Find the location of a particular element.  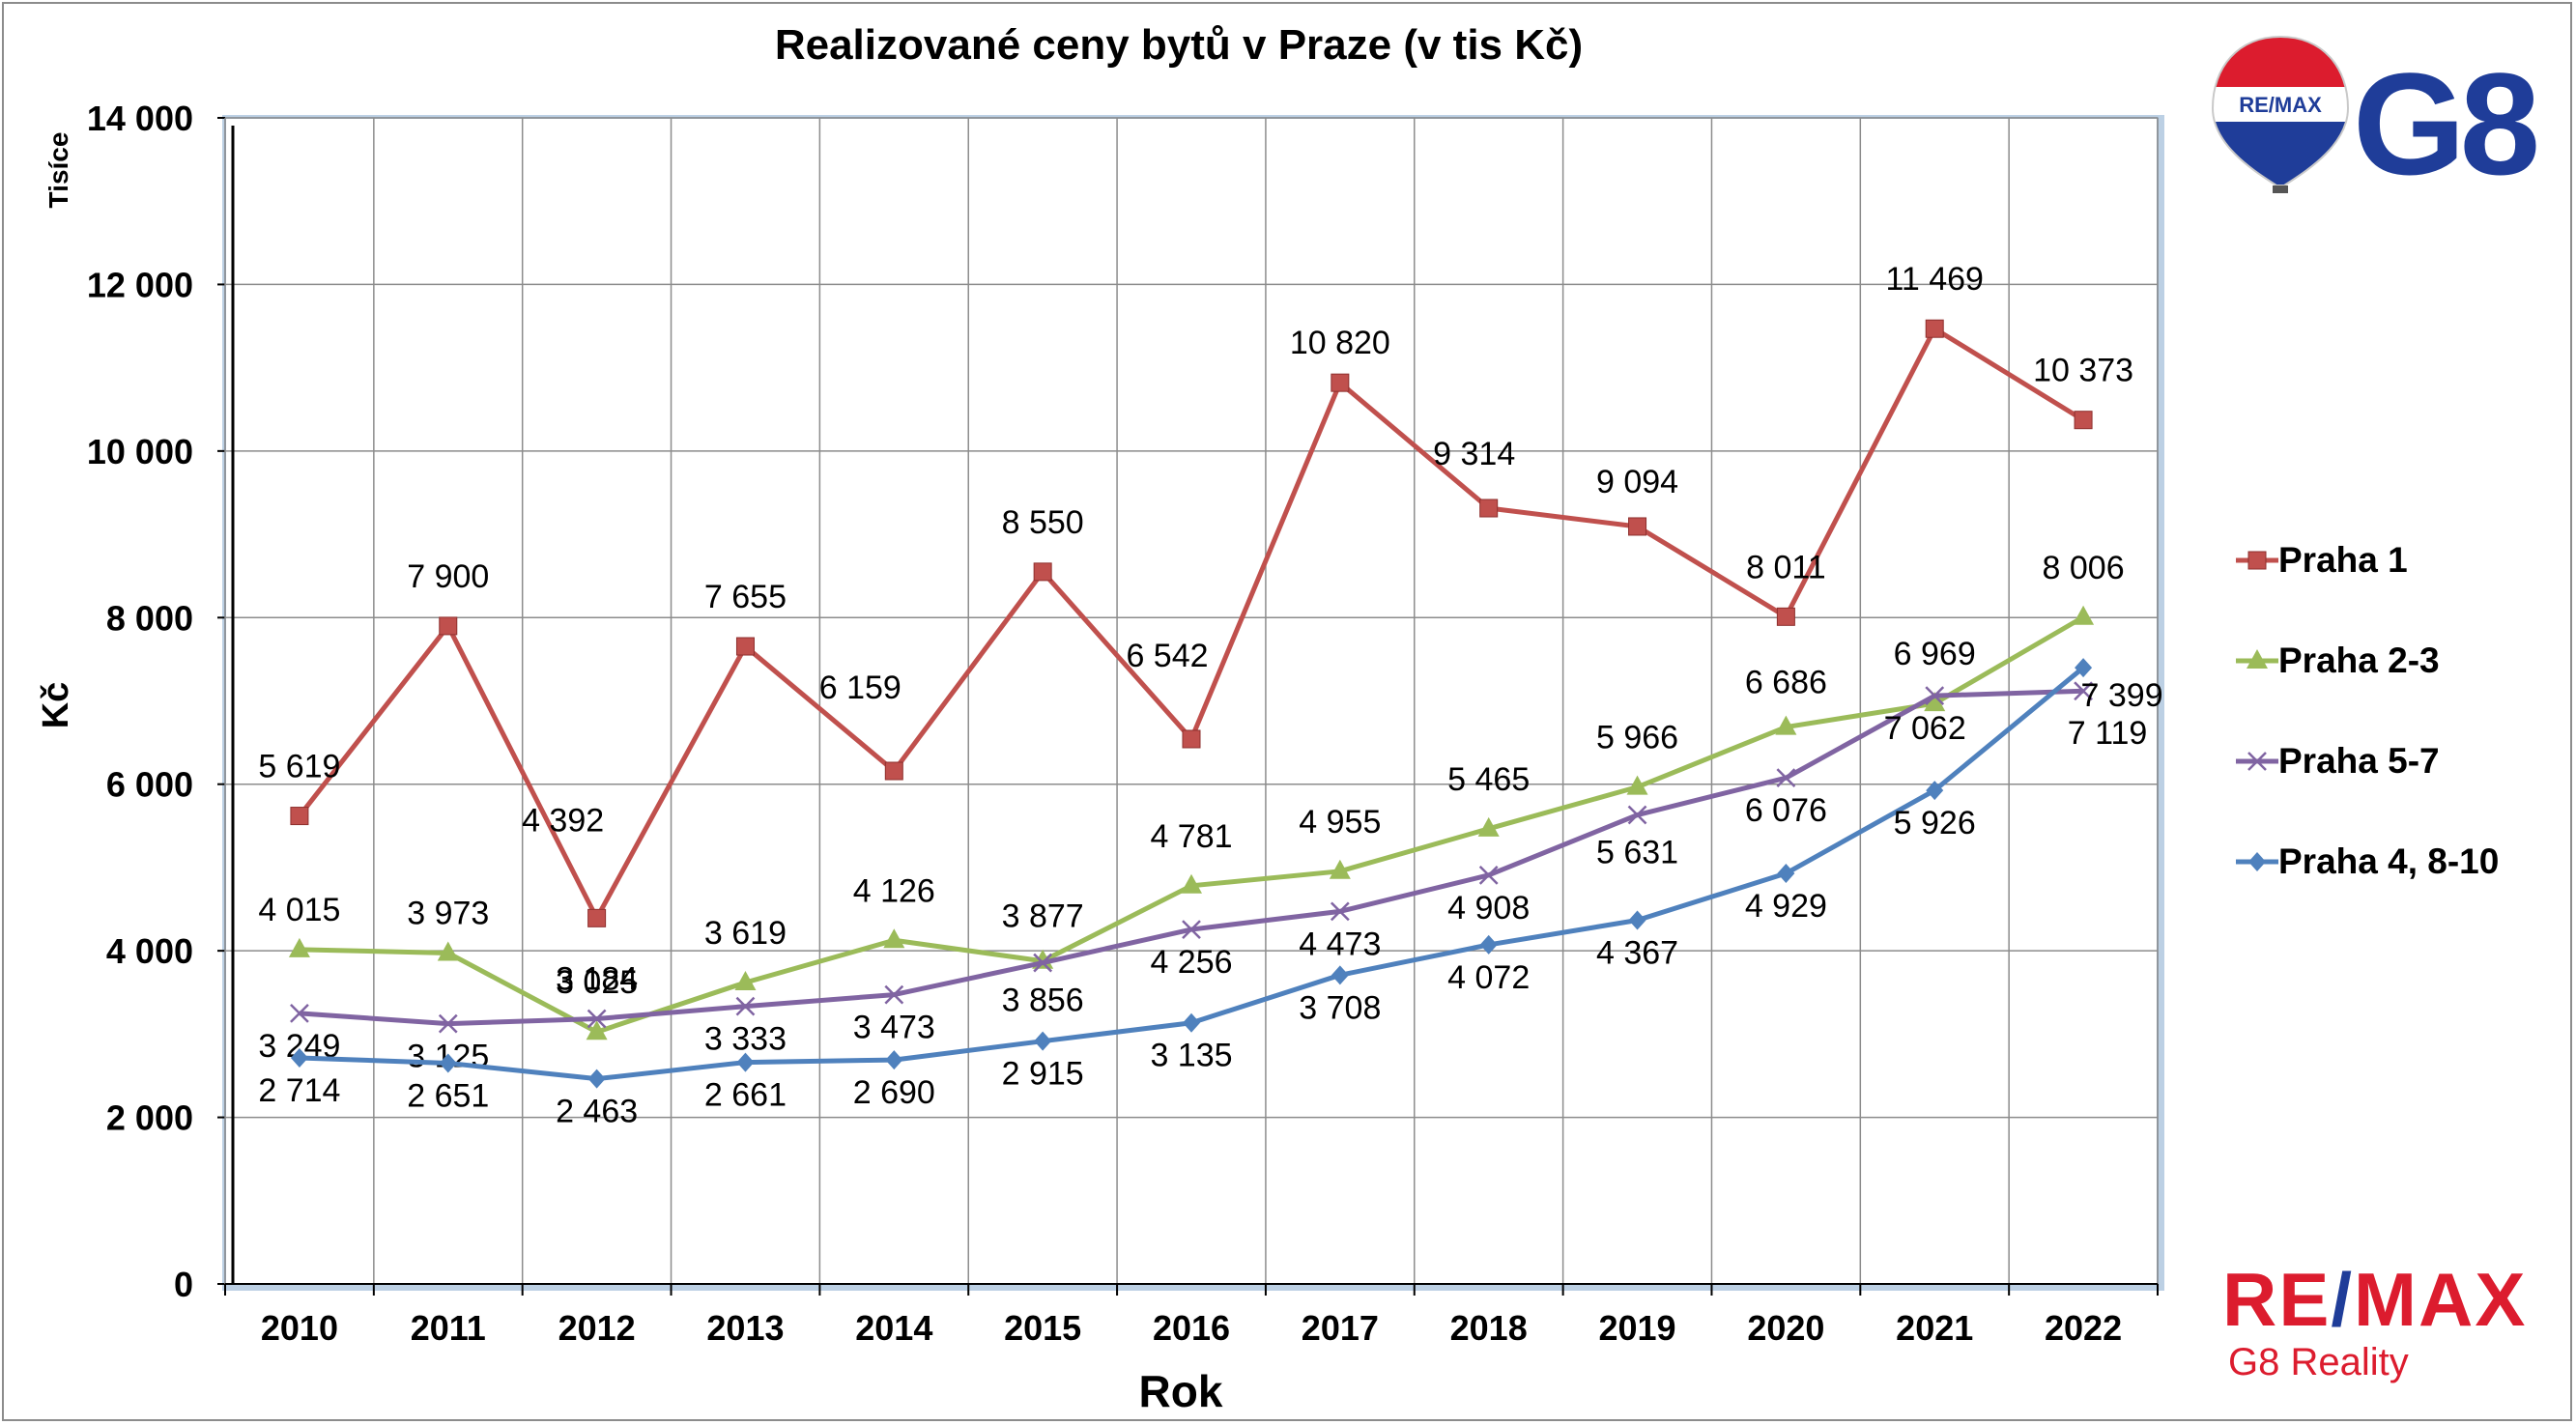

x-tick-label: 2017 is located at coordinates (1341, 1328).